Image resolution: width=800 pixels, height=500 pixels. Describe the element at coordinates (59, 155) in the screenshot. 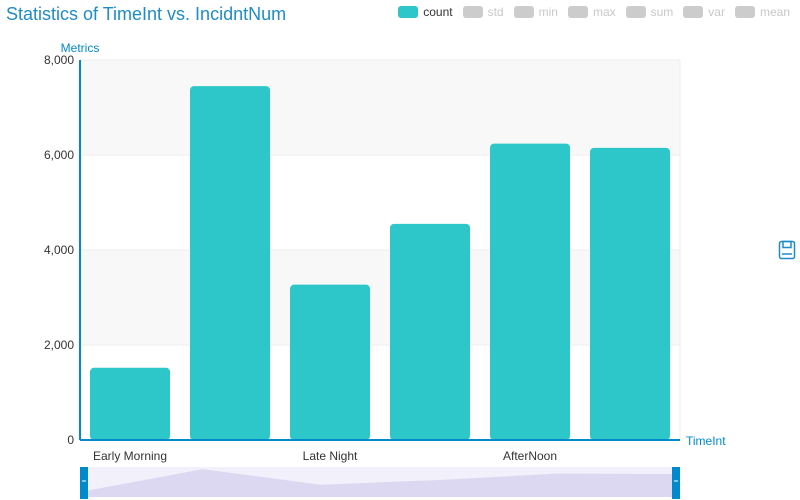

I see `y-tick-label: 6,000` at that location.